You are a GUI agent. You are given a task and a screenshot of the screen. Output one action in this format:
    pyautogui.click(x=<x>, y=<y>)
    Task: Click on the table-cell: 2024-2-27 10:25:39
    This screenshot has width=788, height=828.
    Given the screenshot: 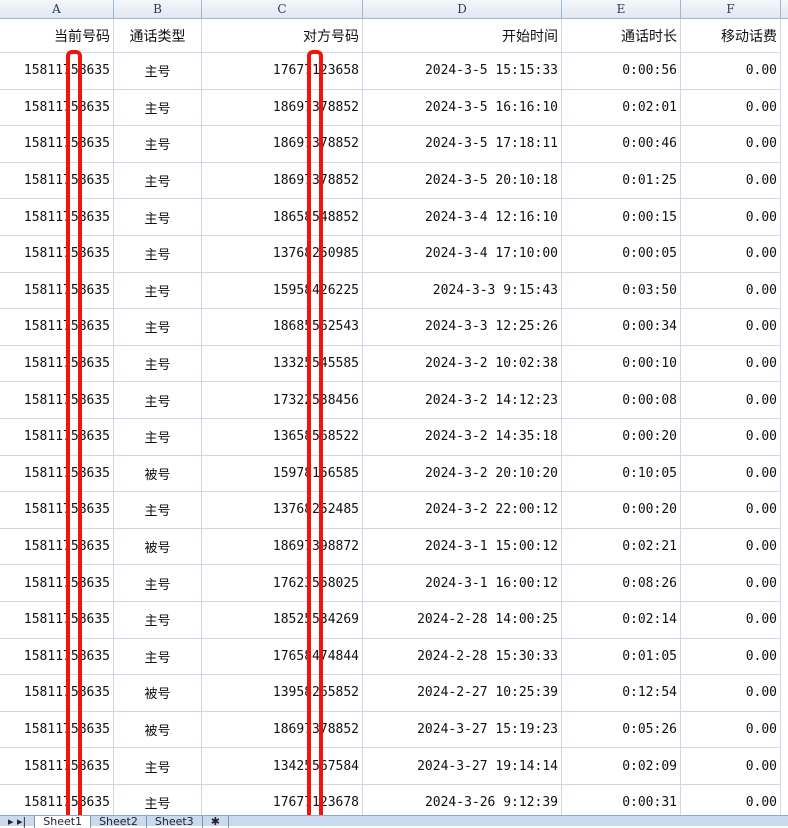 What is the action you would take?
    pyautogui.click(x=462, y=693)
    